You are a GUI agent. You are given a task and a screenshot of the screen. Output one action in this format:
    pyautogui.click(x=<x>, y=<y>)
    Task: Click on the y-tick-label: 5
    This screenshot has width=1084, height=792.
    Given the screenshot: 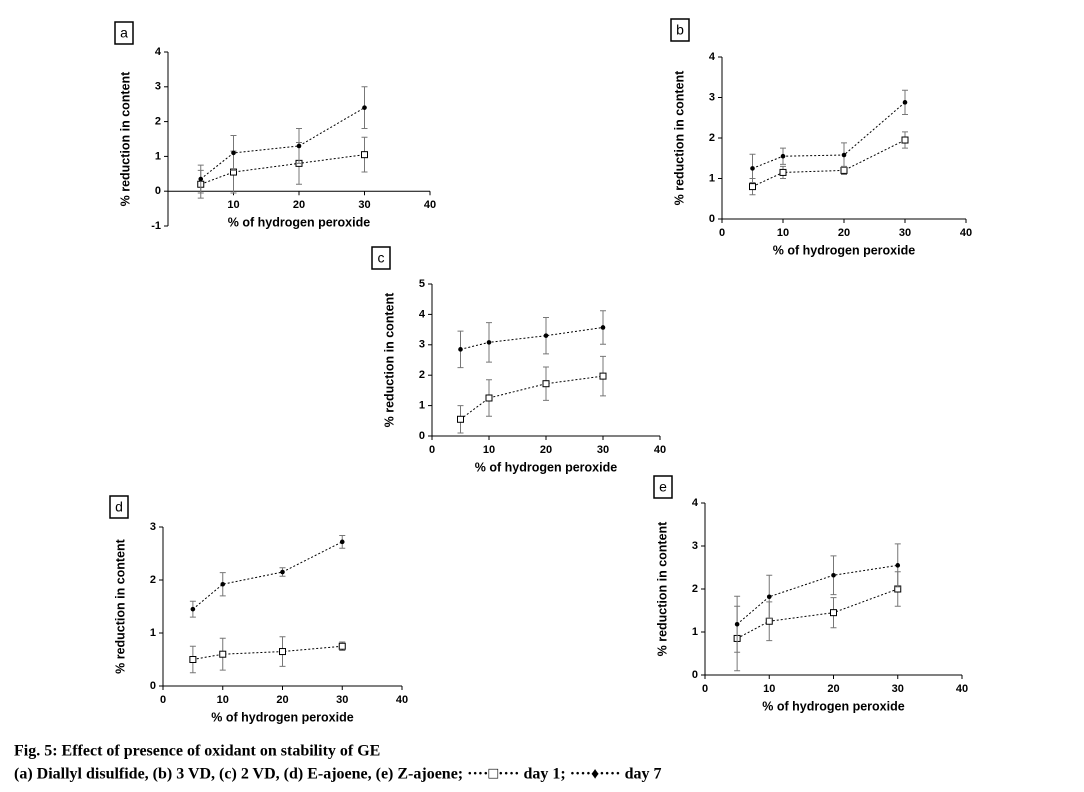 What is the action you would take?
    pyautogui.click(x=422, y=284)
    